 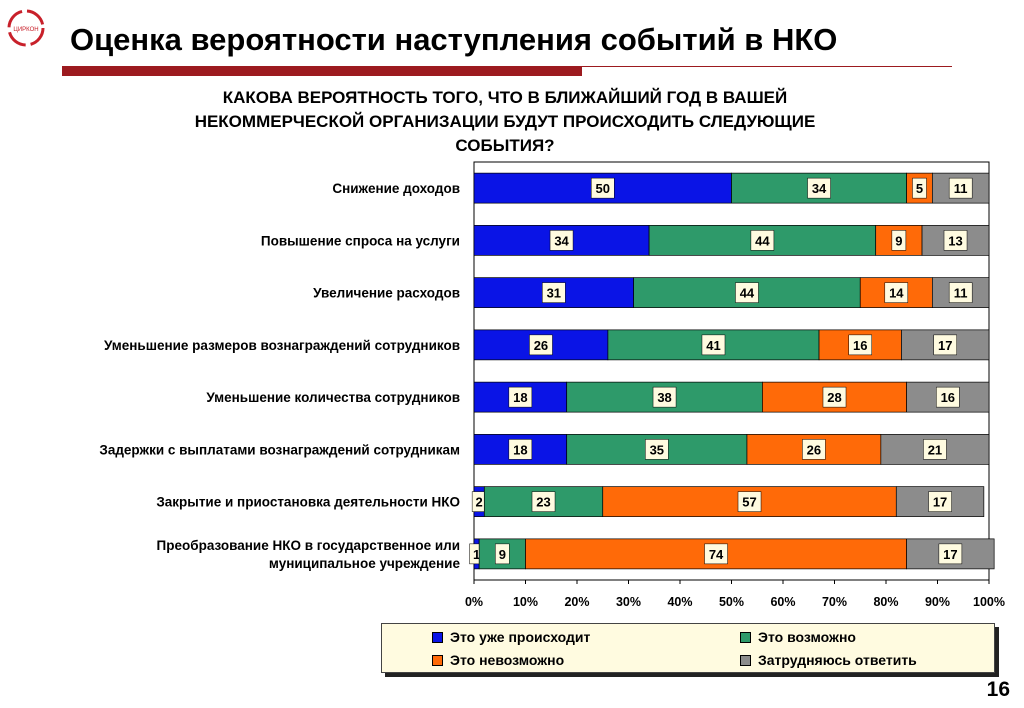 I want to click on x-tick-label: 70%, so click(x=834, y=602).